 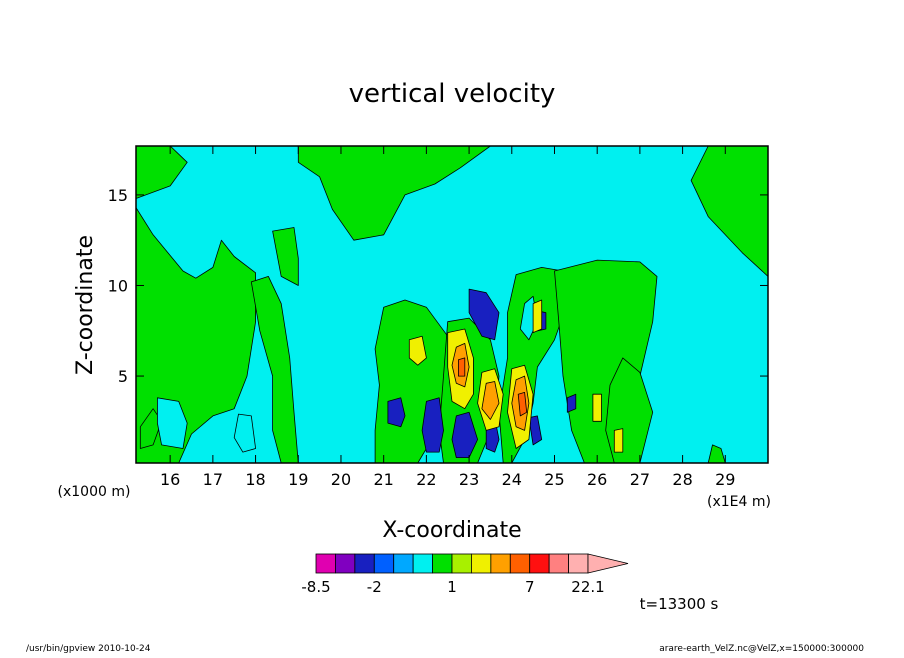 What do you see at coordinates (679, 604) in the screenshot?
I see `time-label: t=13300 s` at bounding box center [679, 604].